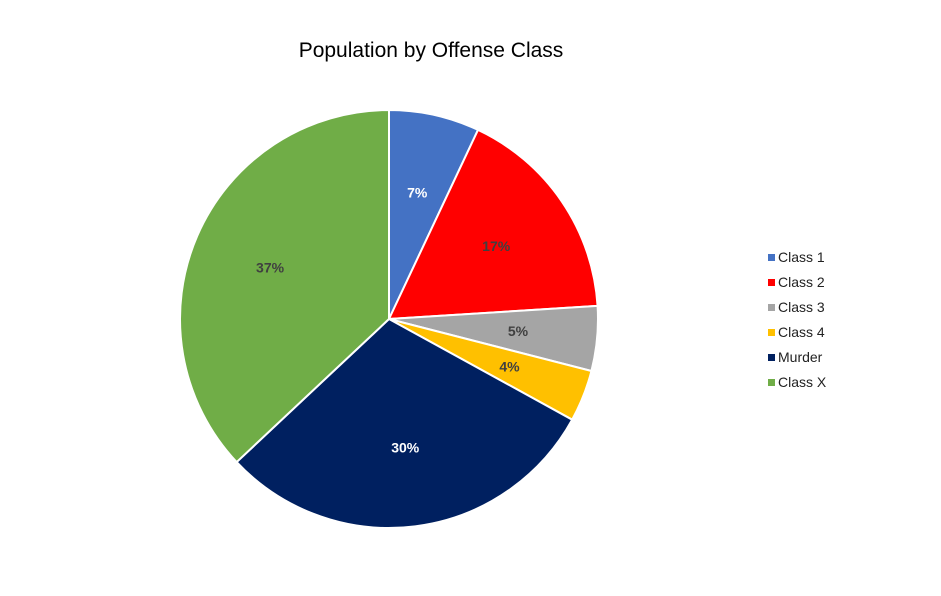 The height and width of the screenshot is (596, 941). Describe the element at coordinates (405, 448) in the screenshot. I see `data-label-murder: 30%` at that location.